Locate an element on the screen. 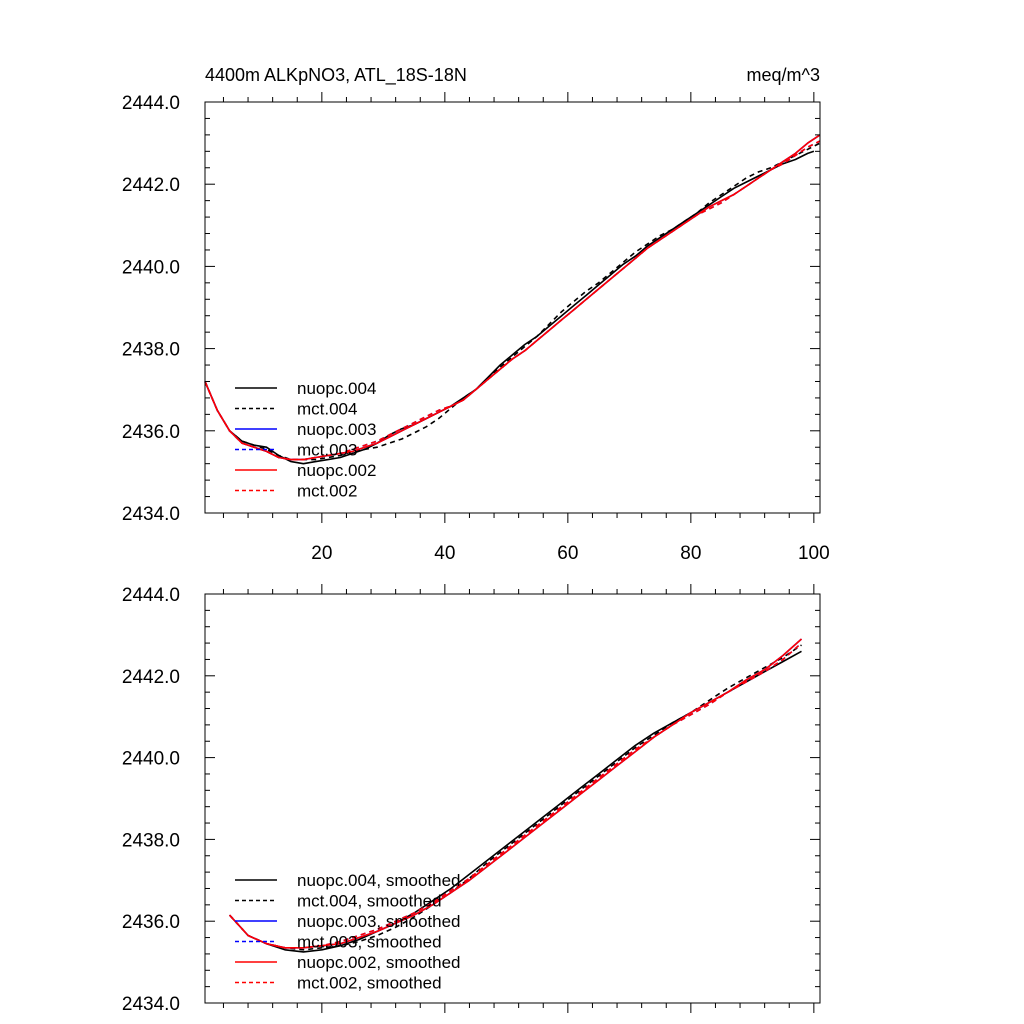 The image size is (1024, 1024). x-tick-label: 100 is located at coordinates (814, 553).